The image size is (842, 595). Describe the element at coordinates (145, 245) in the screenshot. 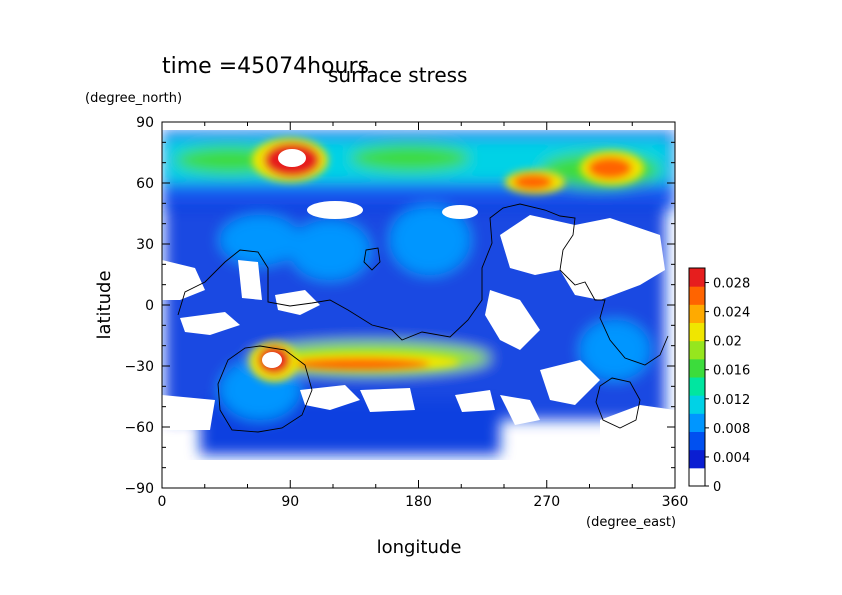

I see `y-tick-label: 30` at that location.